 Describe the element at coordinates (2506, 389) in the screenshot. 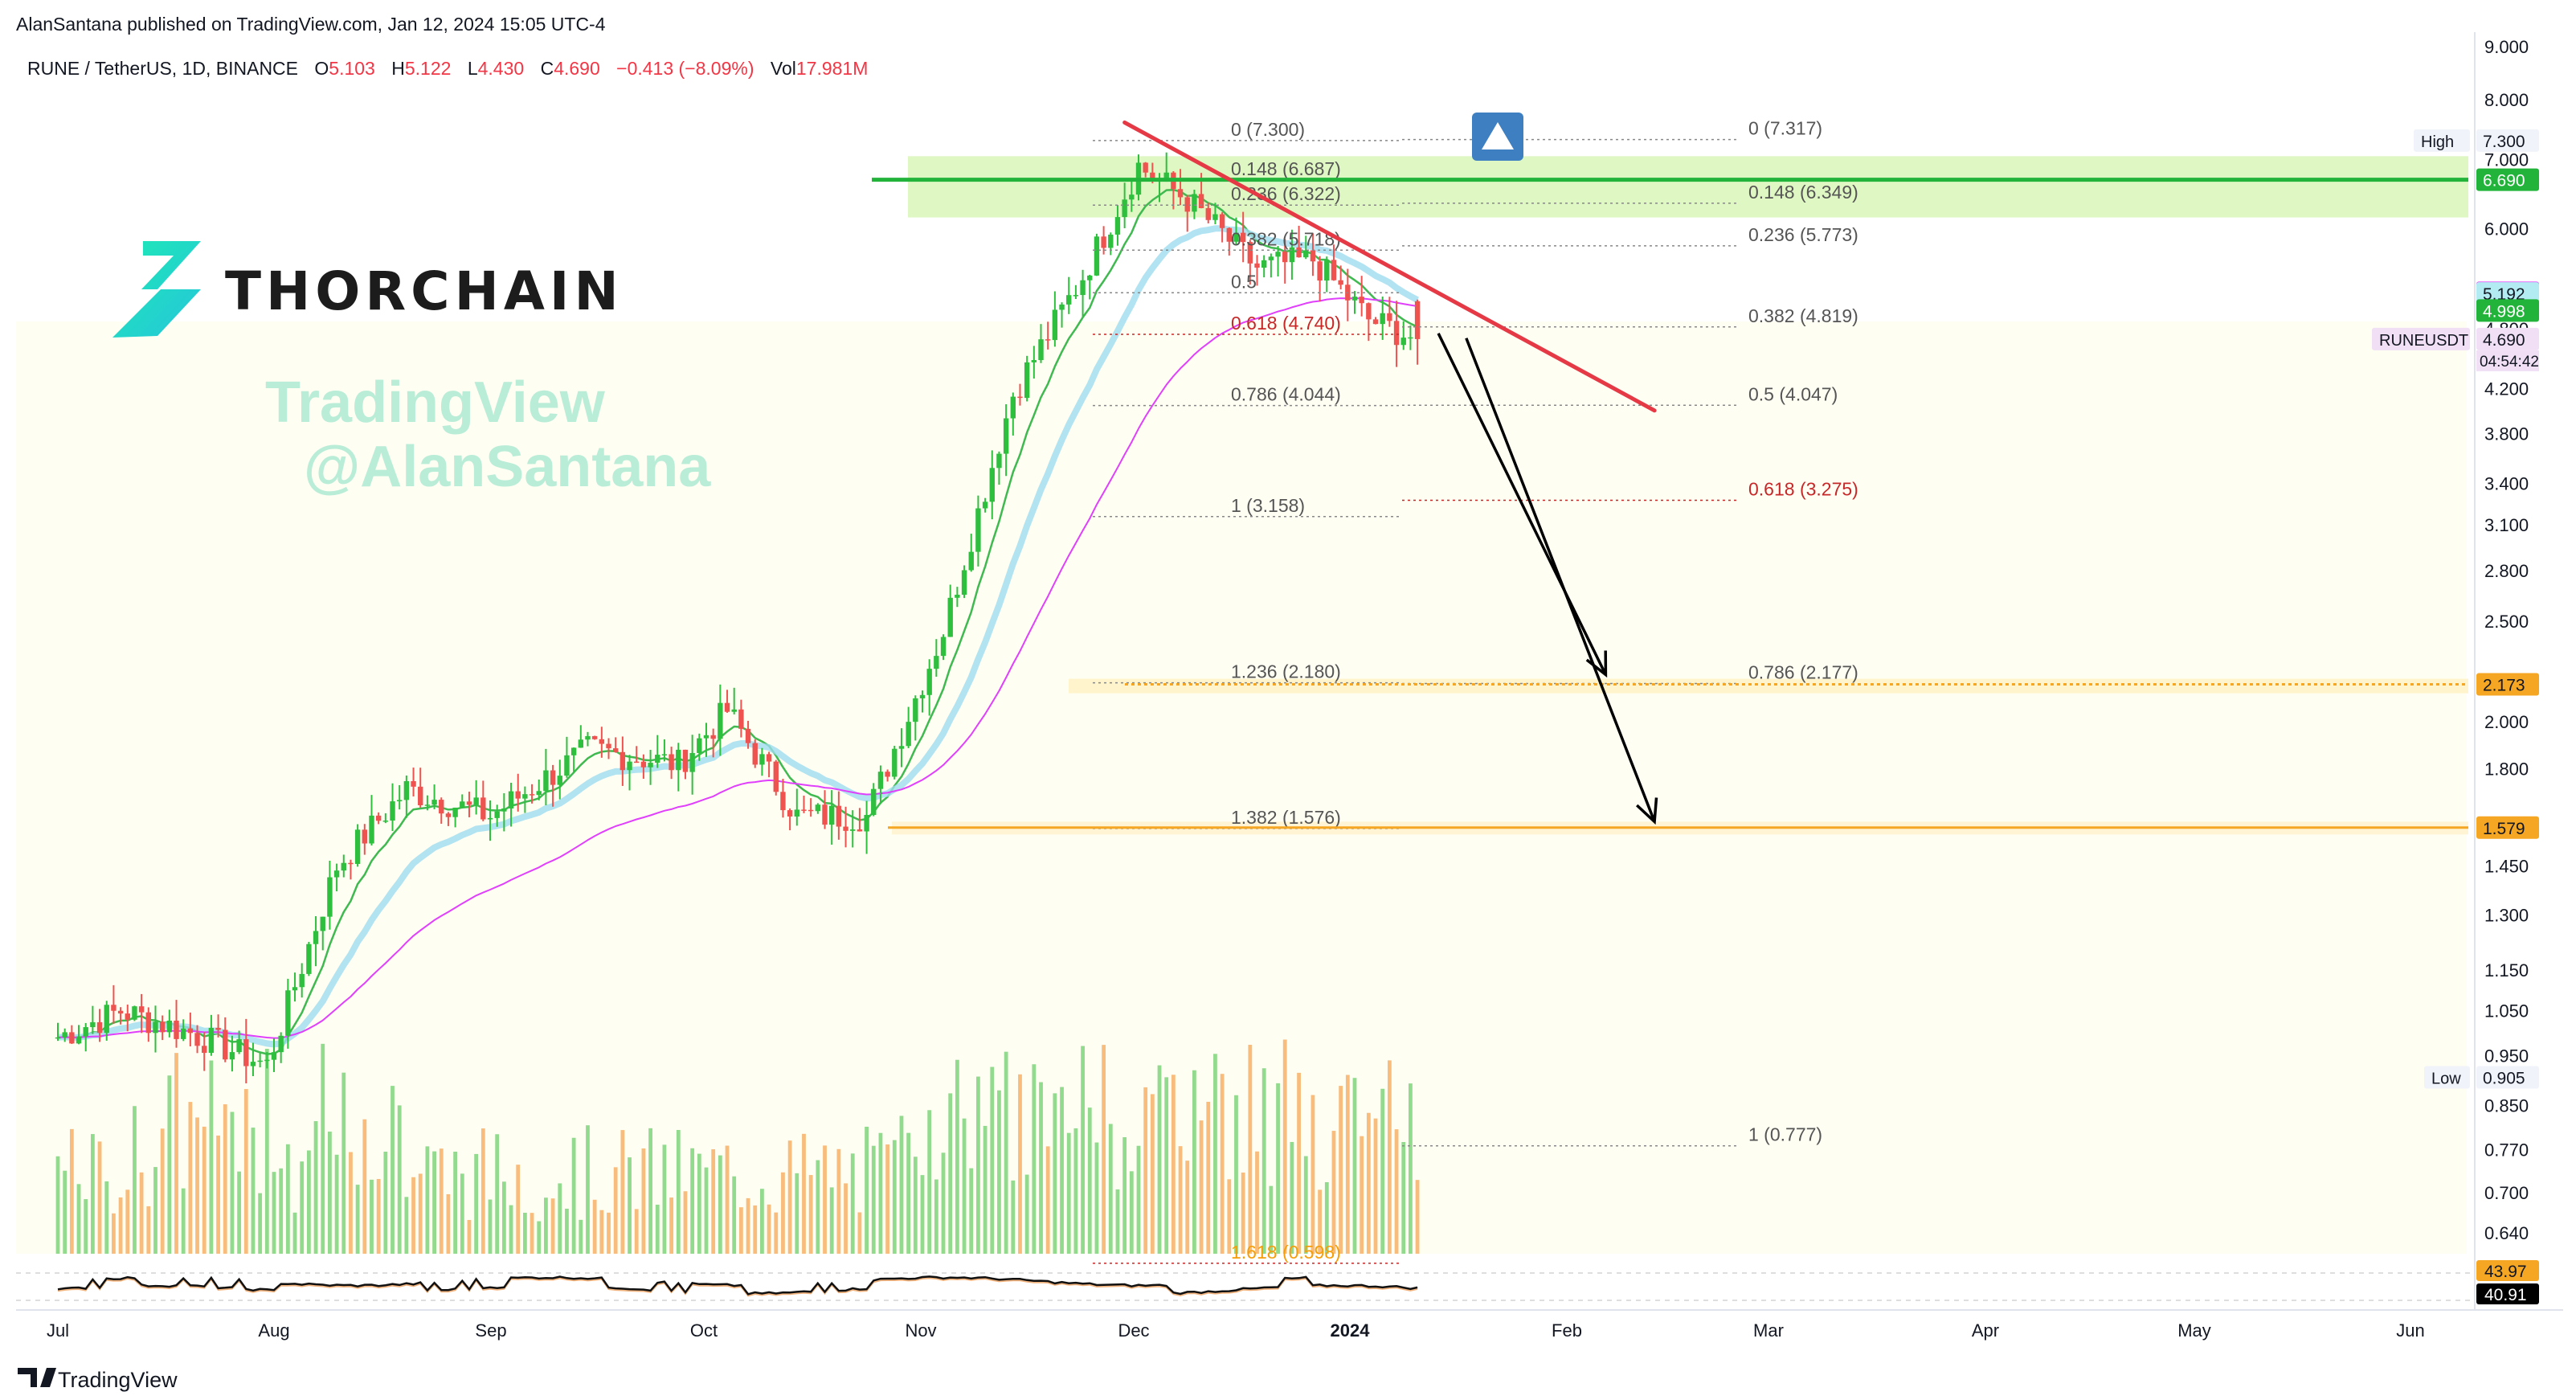

I see `price-tick-label: 4.200` at that location.